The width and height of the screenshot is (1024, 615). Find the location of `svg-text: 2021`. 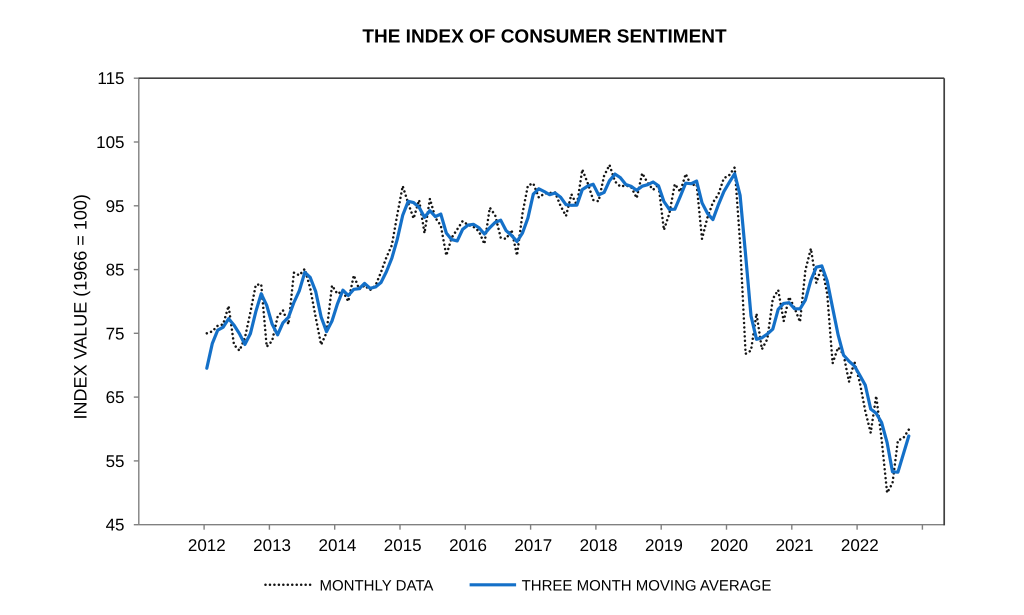

svg-text: 2021 is located at coordinates (795, 545).